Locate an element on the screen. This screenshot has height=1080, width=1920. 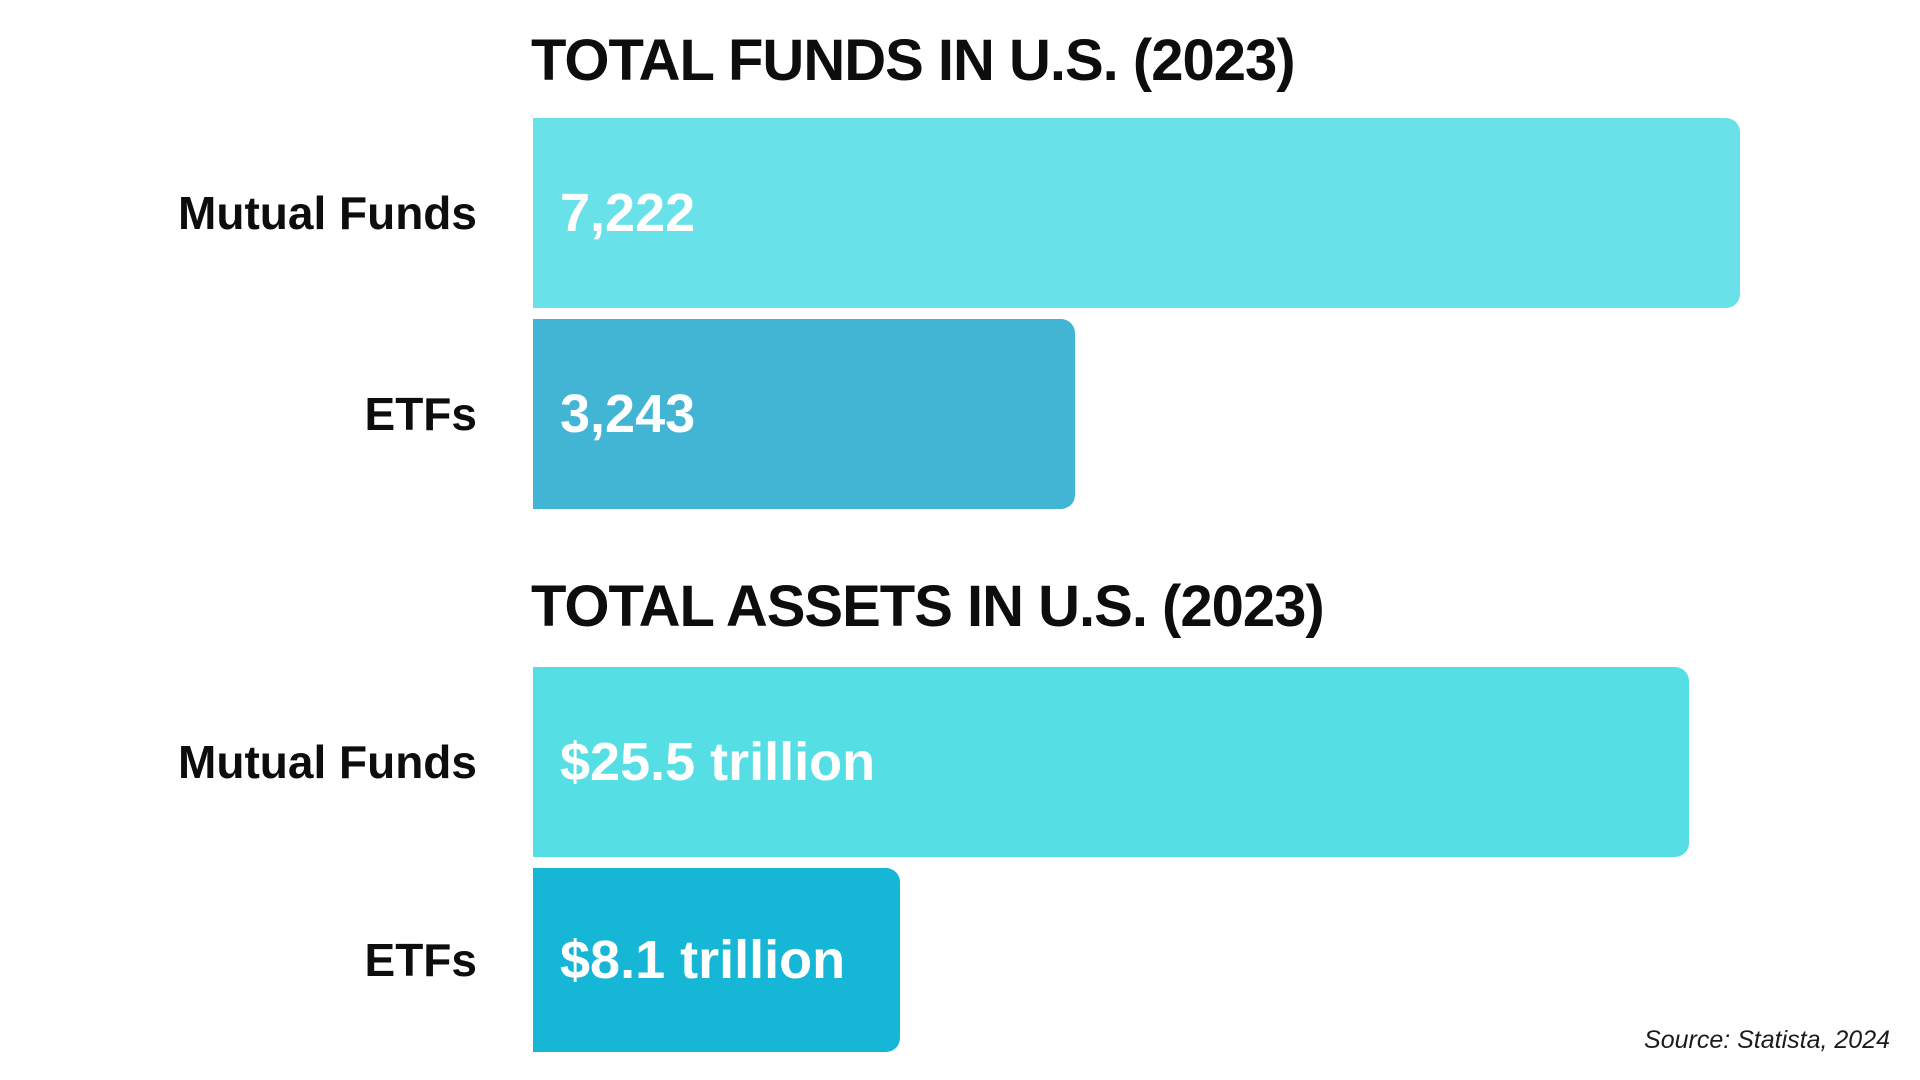
chart1-category-label-mutual-funds: Mutual Funds is located at coordinates (327, 213).